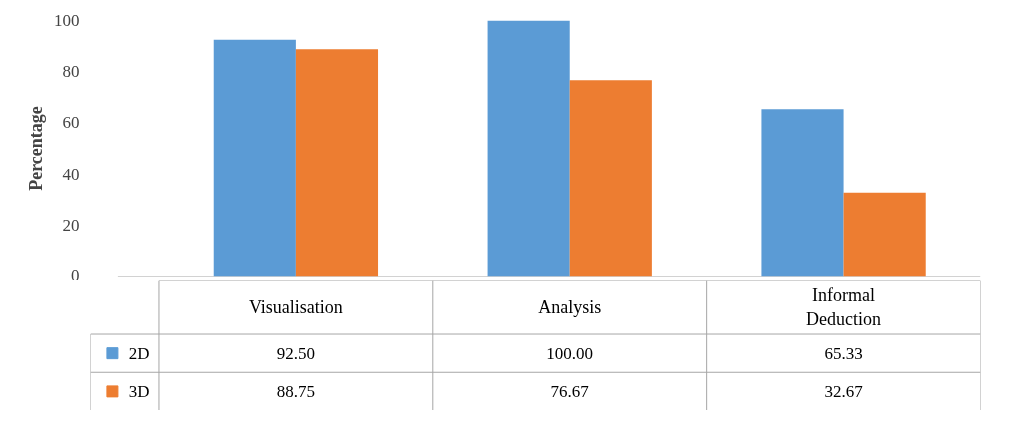  I want to click on data-label: 76.67, so click(570, 391).